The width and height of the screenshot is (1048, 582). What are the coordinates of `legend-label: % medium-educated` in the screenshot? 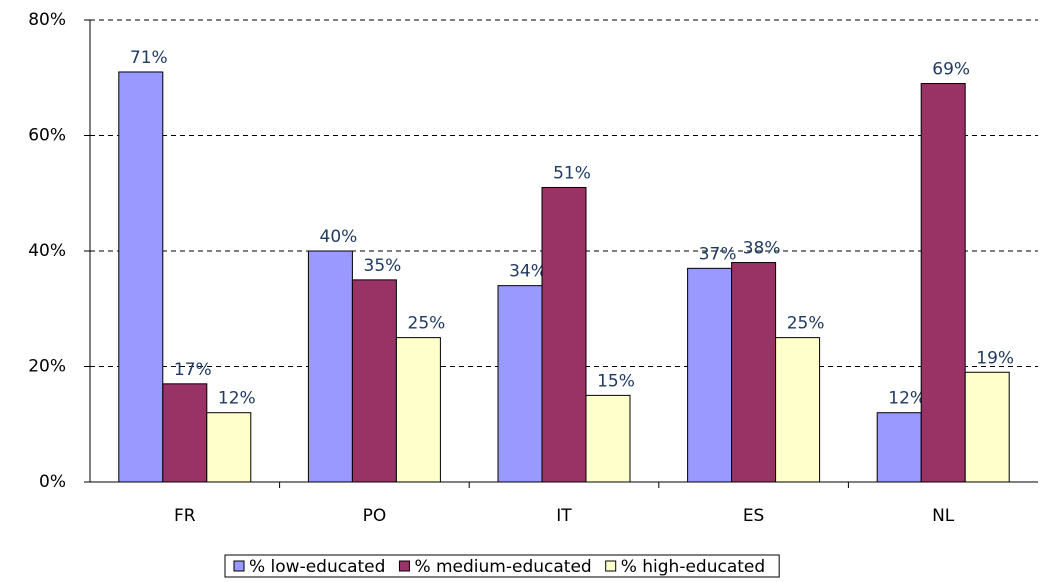 It's located at (502, 567).